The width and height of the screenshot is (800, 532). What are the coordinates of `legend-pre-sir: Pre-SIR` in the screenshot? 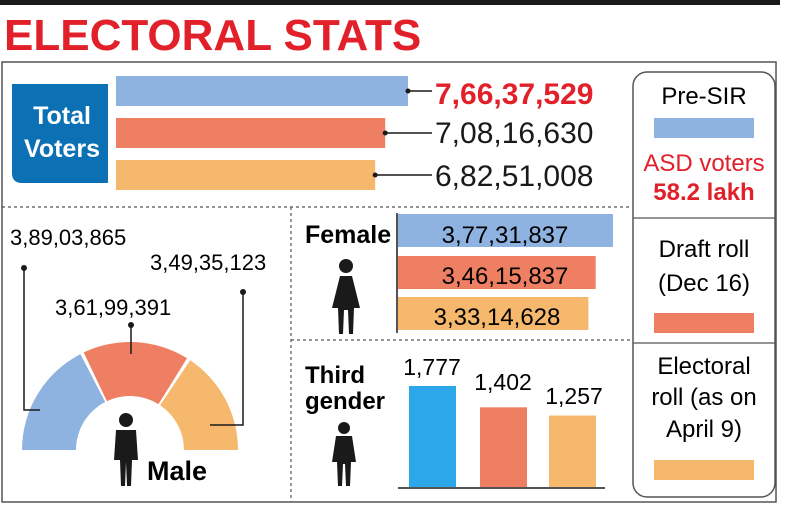 It's located at (703, 96).